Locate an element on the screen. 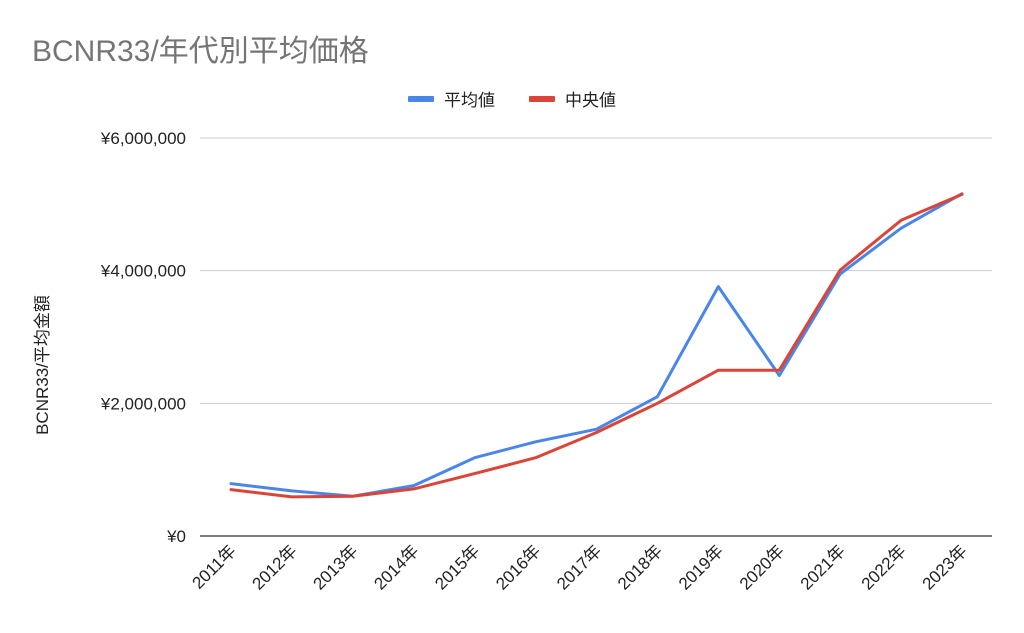  y-tick-label: ¥2,000,000 is located at coordinates (143, 403).